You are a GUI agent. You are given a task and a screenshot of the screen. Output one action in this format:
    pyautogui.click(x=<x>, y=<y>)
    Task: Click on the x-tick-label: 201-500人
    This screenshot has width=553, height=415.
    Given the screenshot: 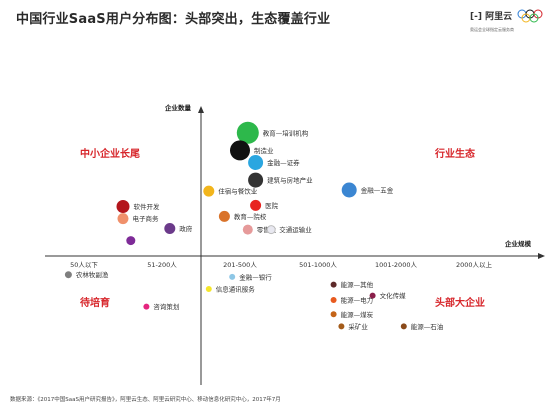 What is the action you would take?
    pyautogui.click(x=240, y=265)
    